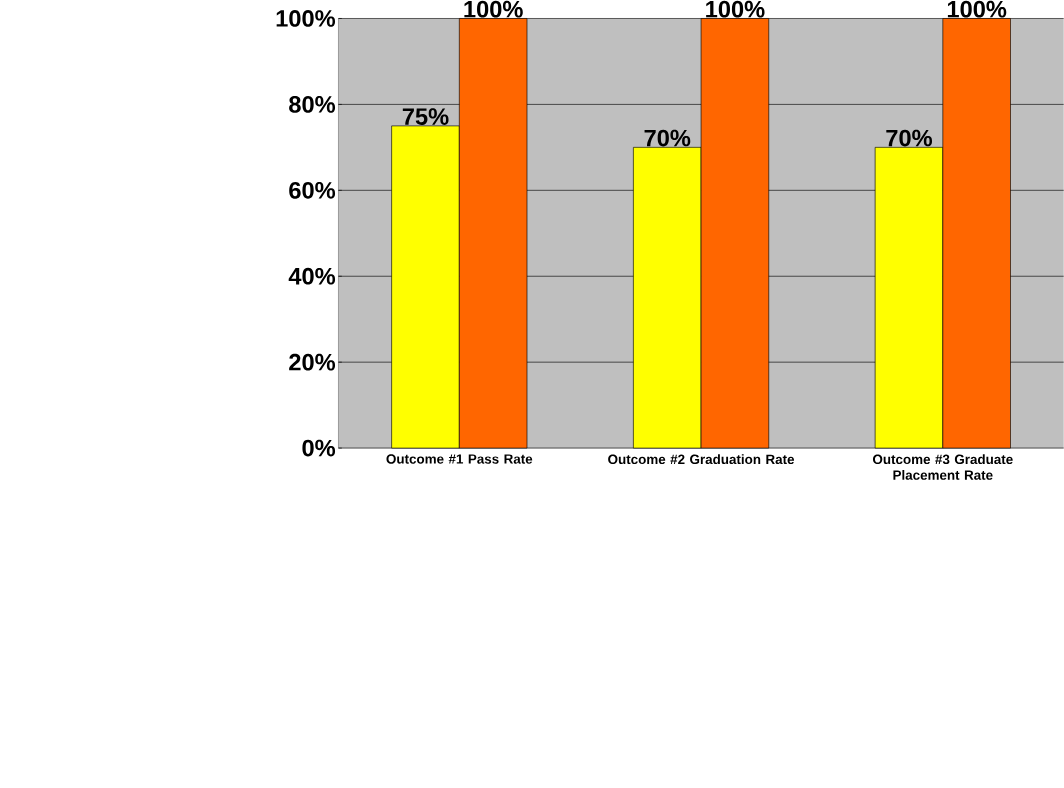 This screenshot has width=1064, height=788. What do you see at coordinates (942, 467) in the screenshot?
I see `x-tick-label: Outcome #3 Graduate Placement Rate` at bounding box center [942, 467].